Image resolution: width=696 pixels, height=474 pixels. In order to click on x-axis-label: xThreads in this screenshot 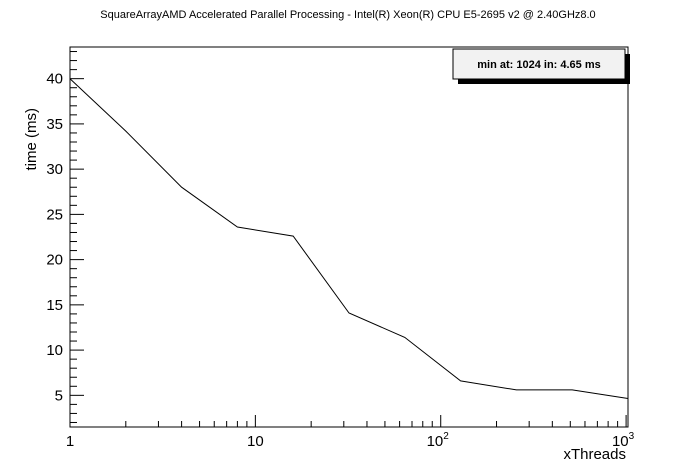, I will do `click(594, 454)`.